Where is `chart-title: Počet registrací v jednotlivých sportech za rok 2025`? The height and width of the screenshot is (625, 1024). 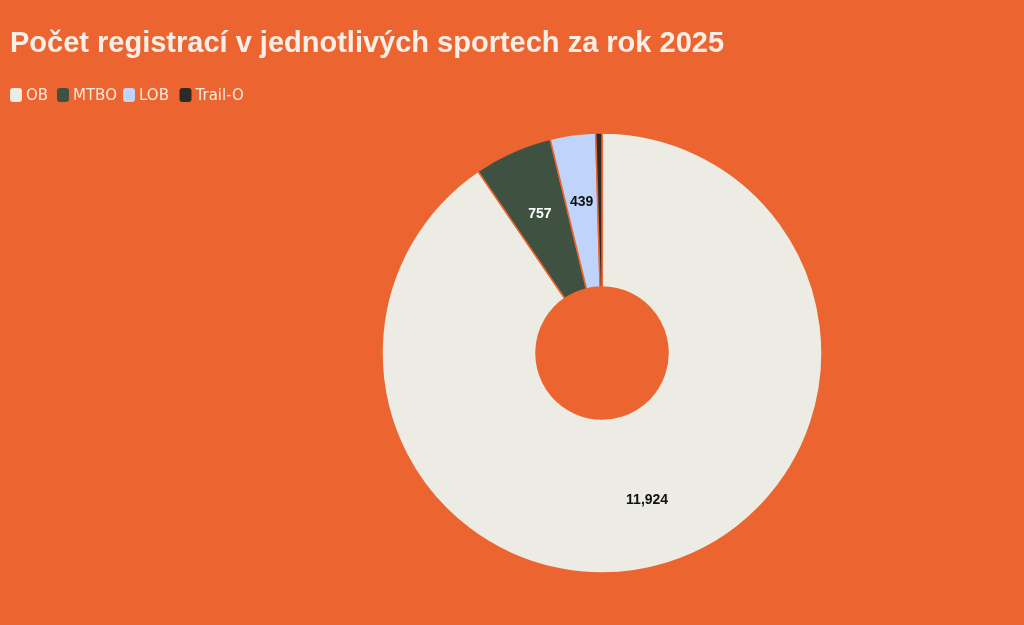 chart-title: Počet registrací v jednotlivých sportech za rok 2025 is located at coordinates (367, 42).